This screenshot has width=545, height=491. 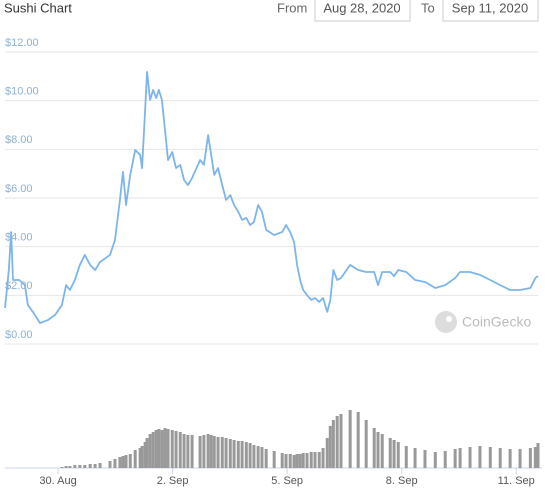 I want to click on watermark-logo-eye, so click(x=449, y=319).